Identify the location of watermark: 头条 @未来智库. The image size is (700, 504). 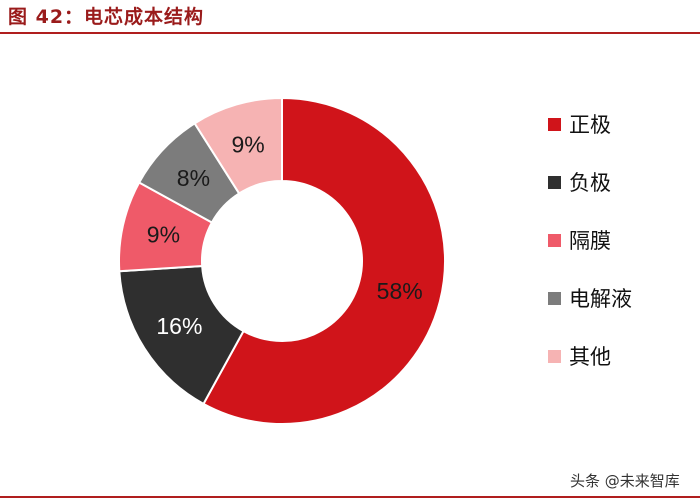
(625, 480).